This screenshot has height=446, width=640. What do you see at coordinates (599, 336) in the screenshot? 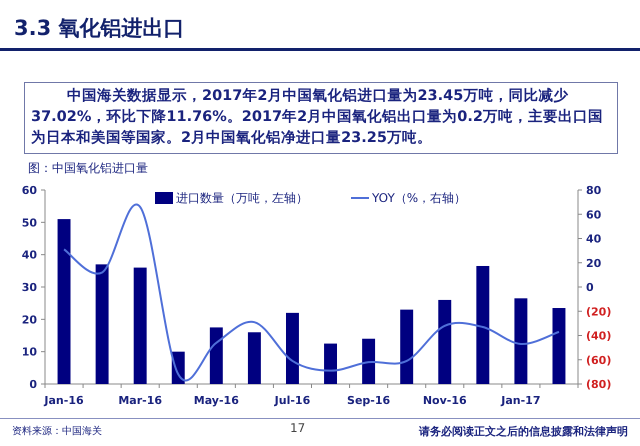
I see `y2-tick-label: (40)` at bounding box center [599, 336].